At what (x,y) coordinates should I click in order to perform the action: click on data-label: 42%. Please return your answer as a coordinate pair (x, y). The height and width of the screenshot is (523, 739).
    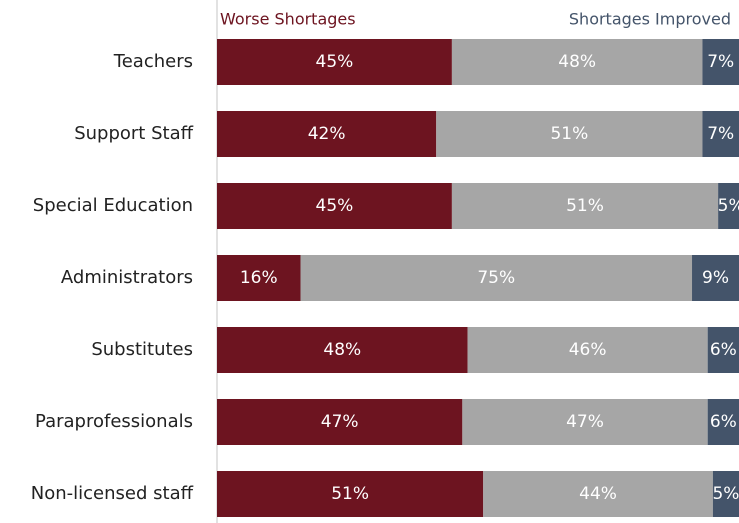
    Looking at the image, I should click on (327, 134).